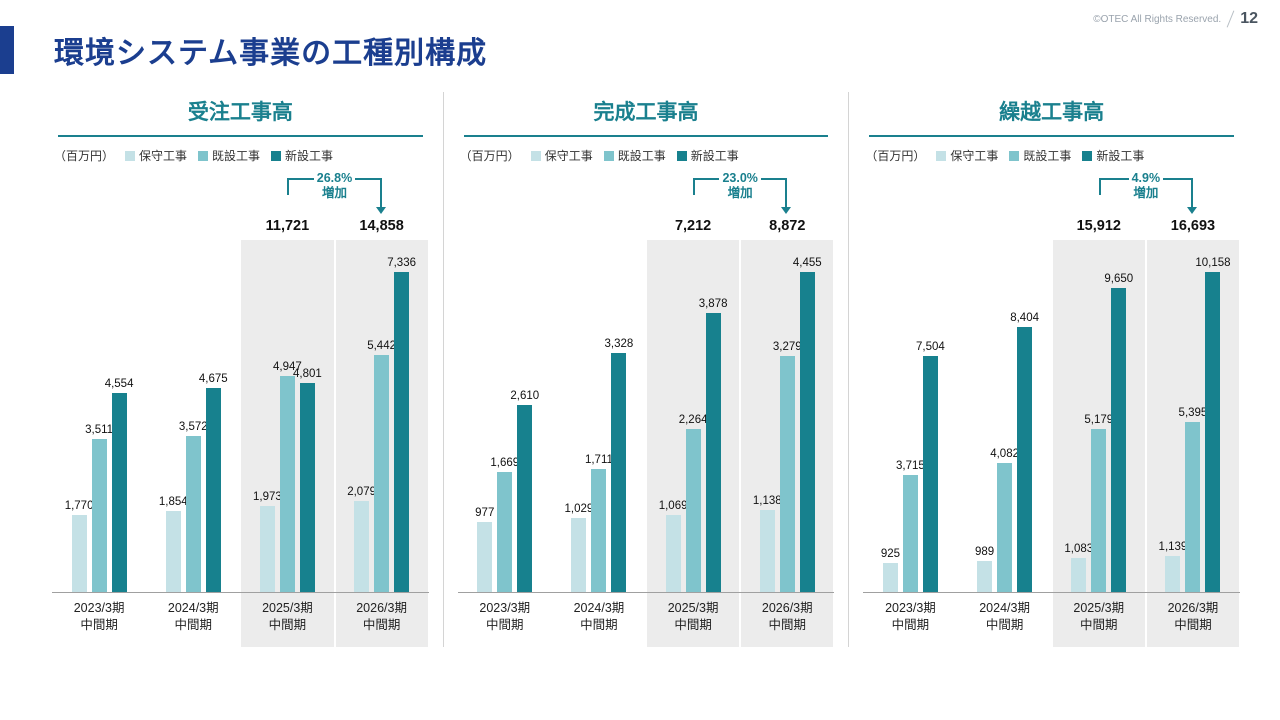  What do you see at coordinates (1024, 452) in the screenshot?
I see `bar-group-item: 8,404` at bounding box center [1024, 452].